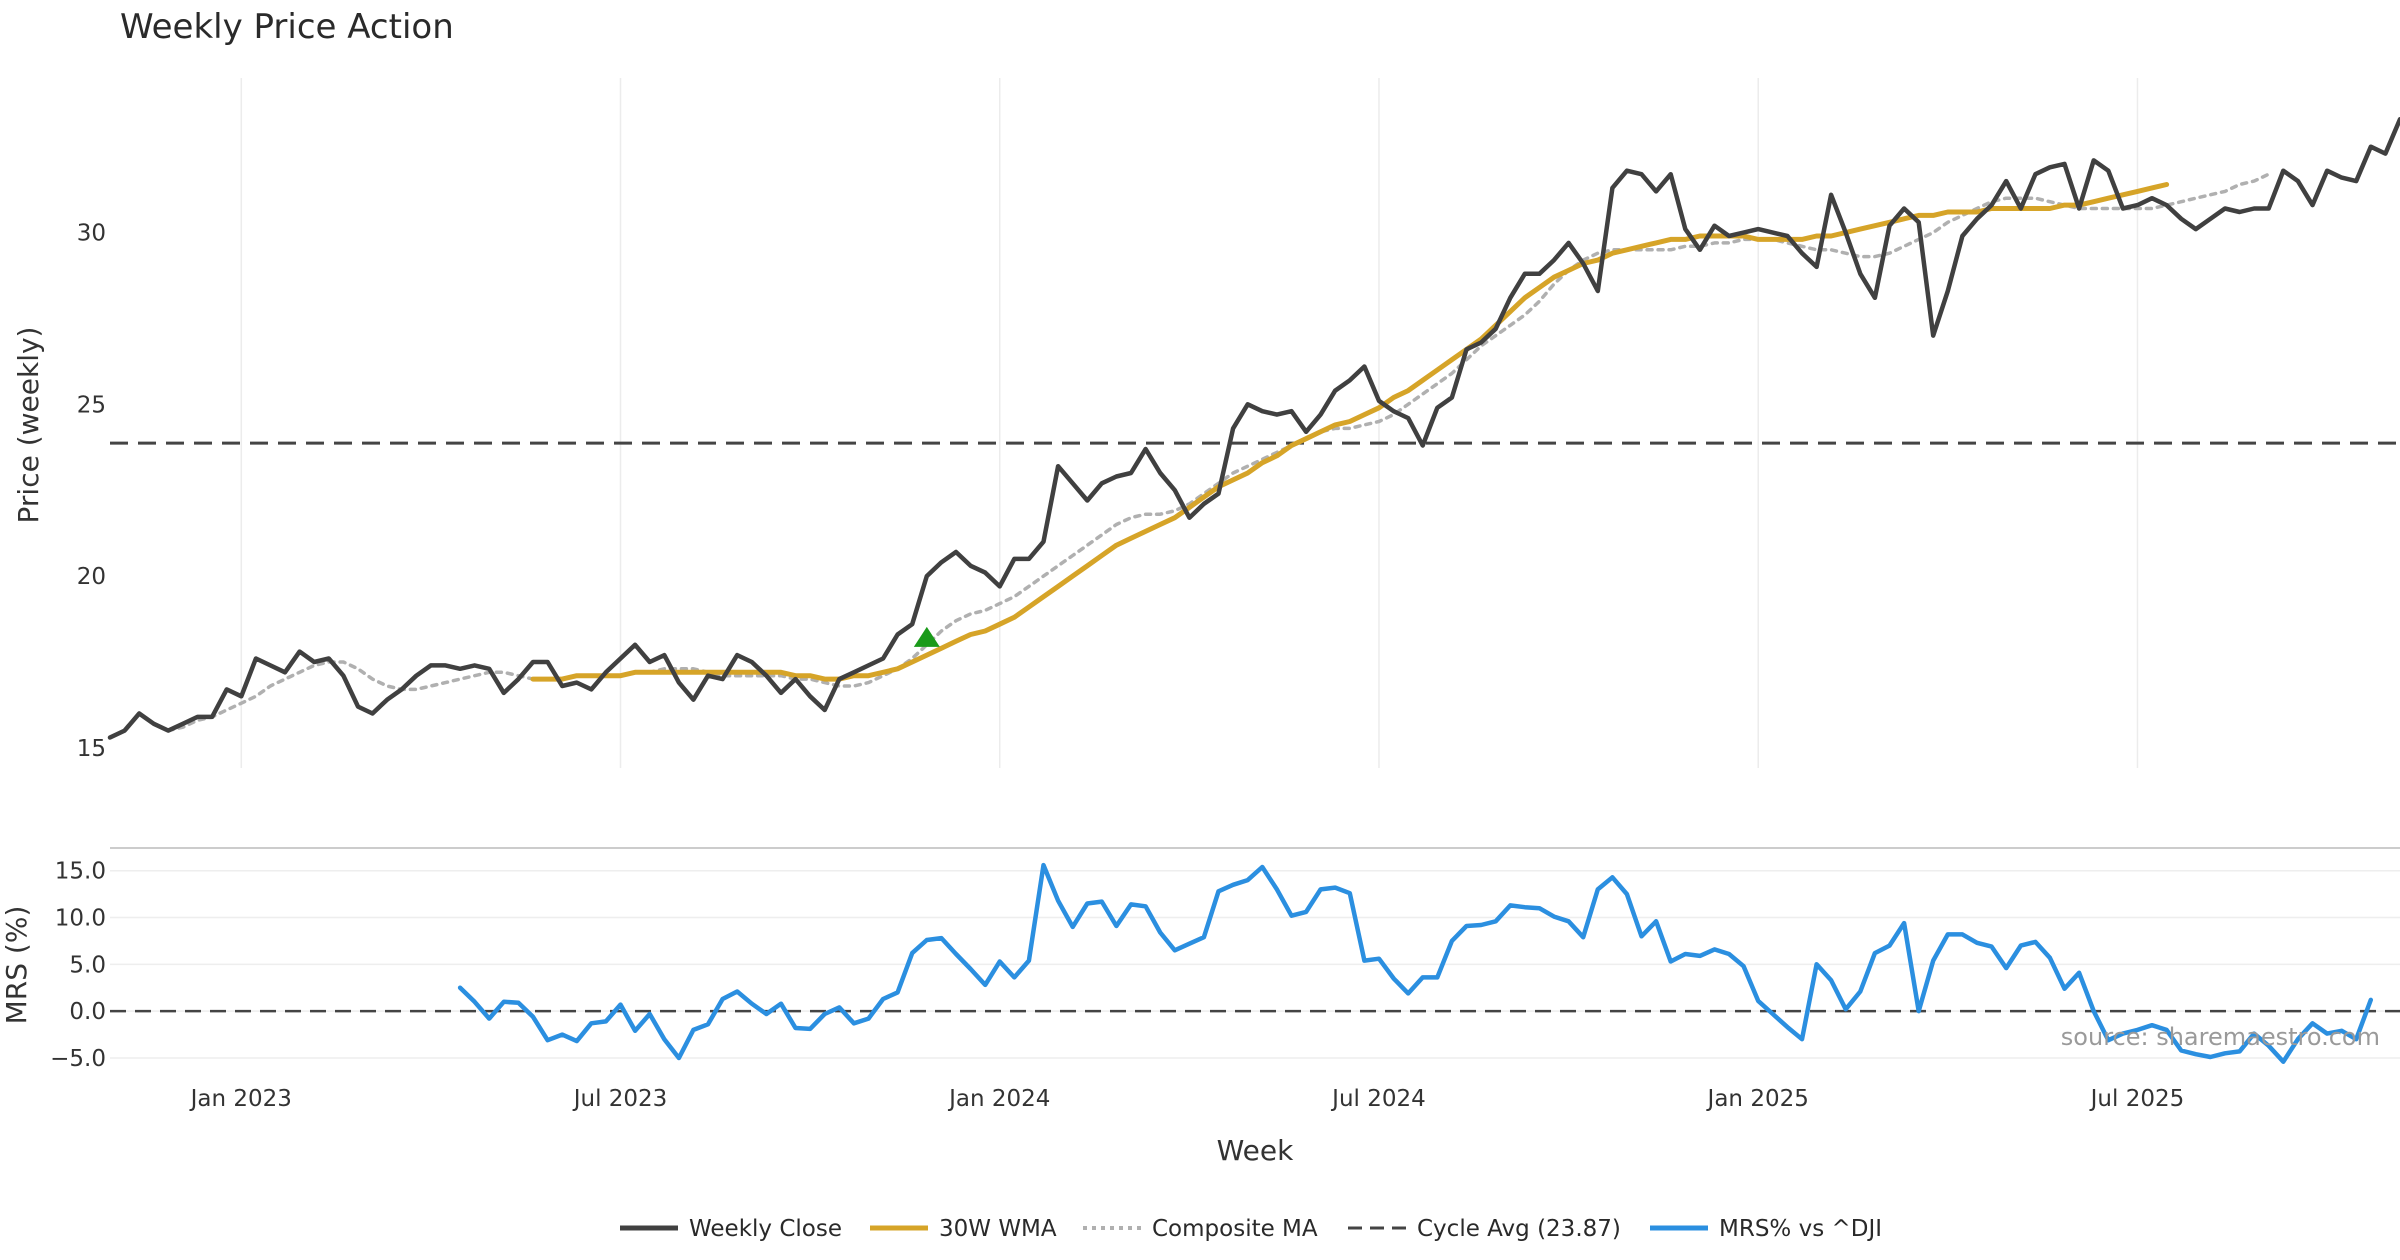 The height and width of the screenshot is (1260, 2400). What do you see at coordinates (91, 749) in the screenshot?
I see `price-y-tick-label: 15` at bounding box center [91, 749].